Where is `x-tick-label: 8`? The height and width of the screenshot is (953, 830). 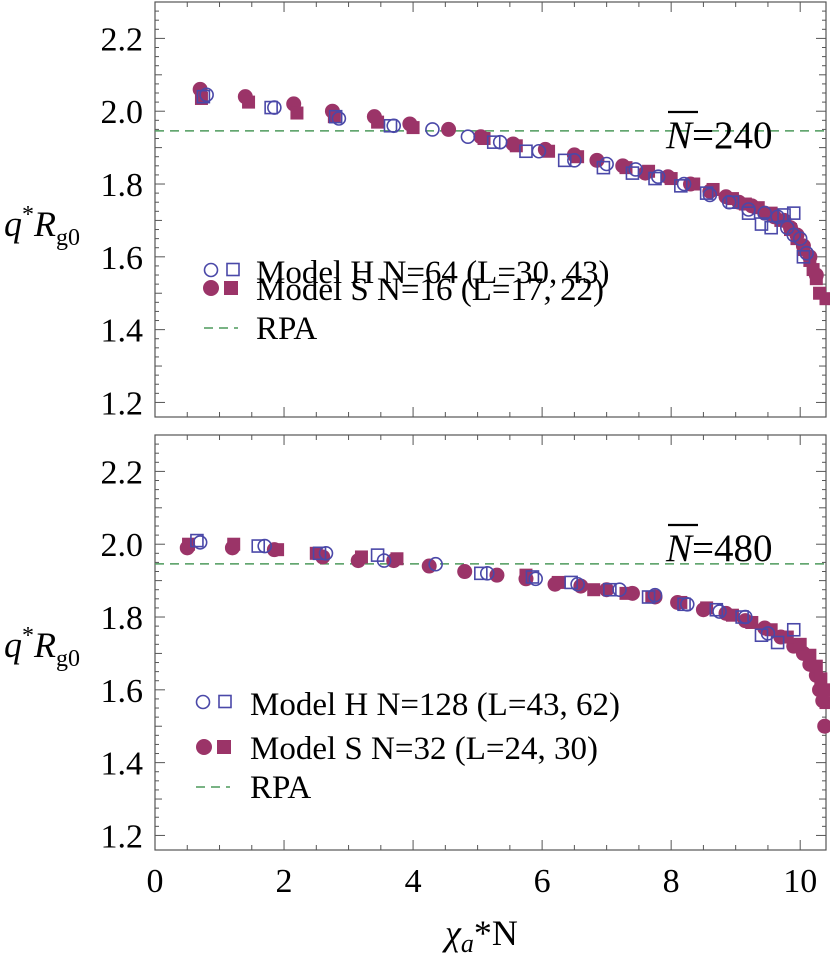
x-tick-label: 8 is located at coordinates (671, 881).